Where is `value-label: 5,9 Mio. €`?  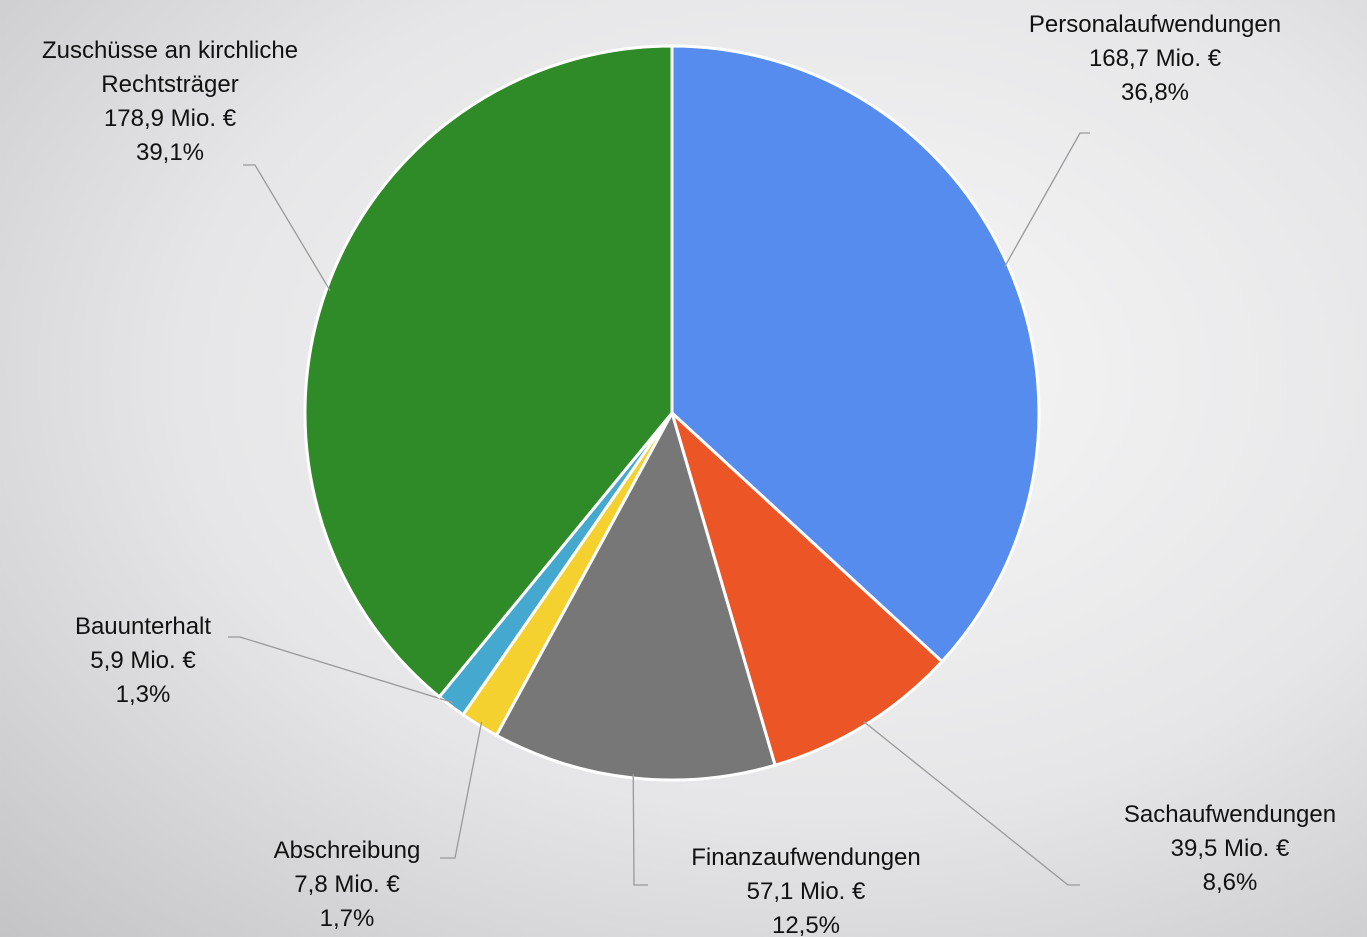 value-label: 5,9 Mio. € is located at coordinates (143, 660).